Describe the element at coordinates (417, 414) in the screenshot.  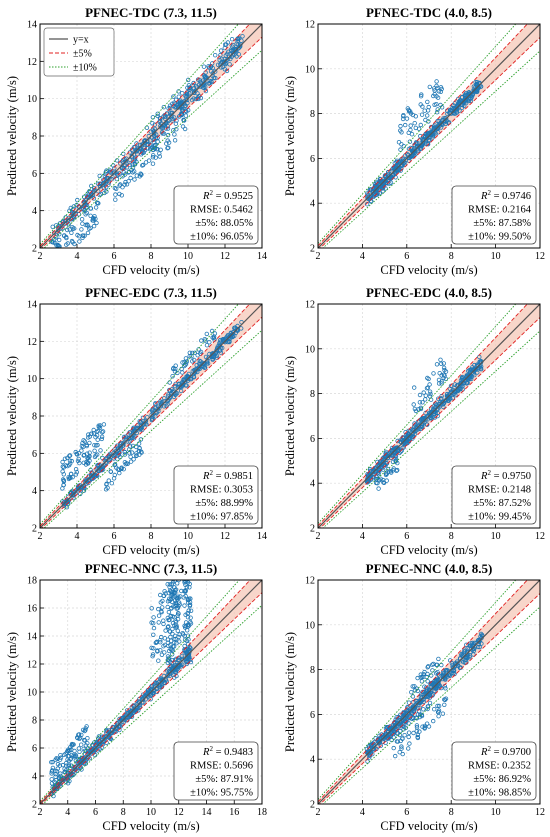
I see `line-plus10` at that location.